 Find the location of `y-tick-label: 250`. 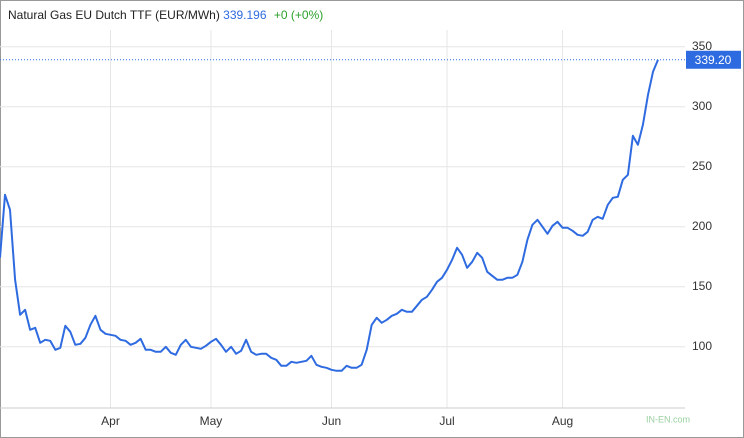

y-tick-label: 250 is located at coordinates (702, 166).